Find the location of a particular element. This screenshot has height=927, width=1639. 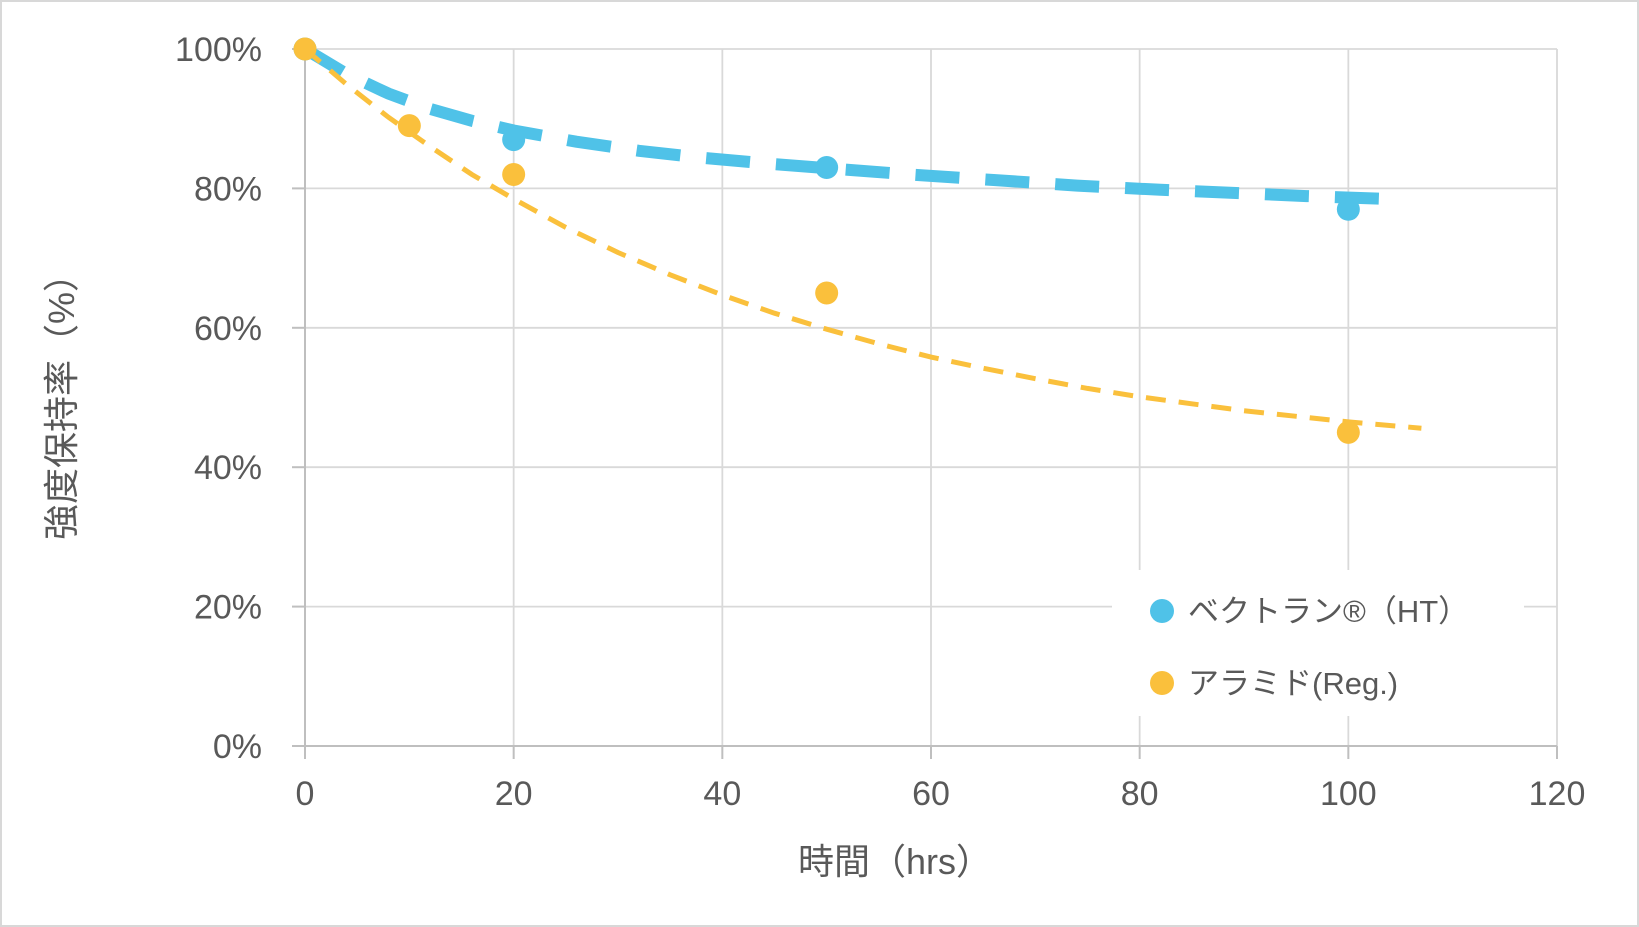

legend-background is located at coordinates (1318, 643).